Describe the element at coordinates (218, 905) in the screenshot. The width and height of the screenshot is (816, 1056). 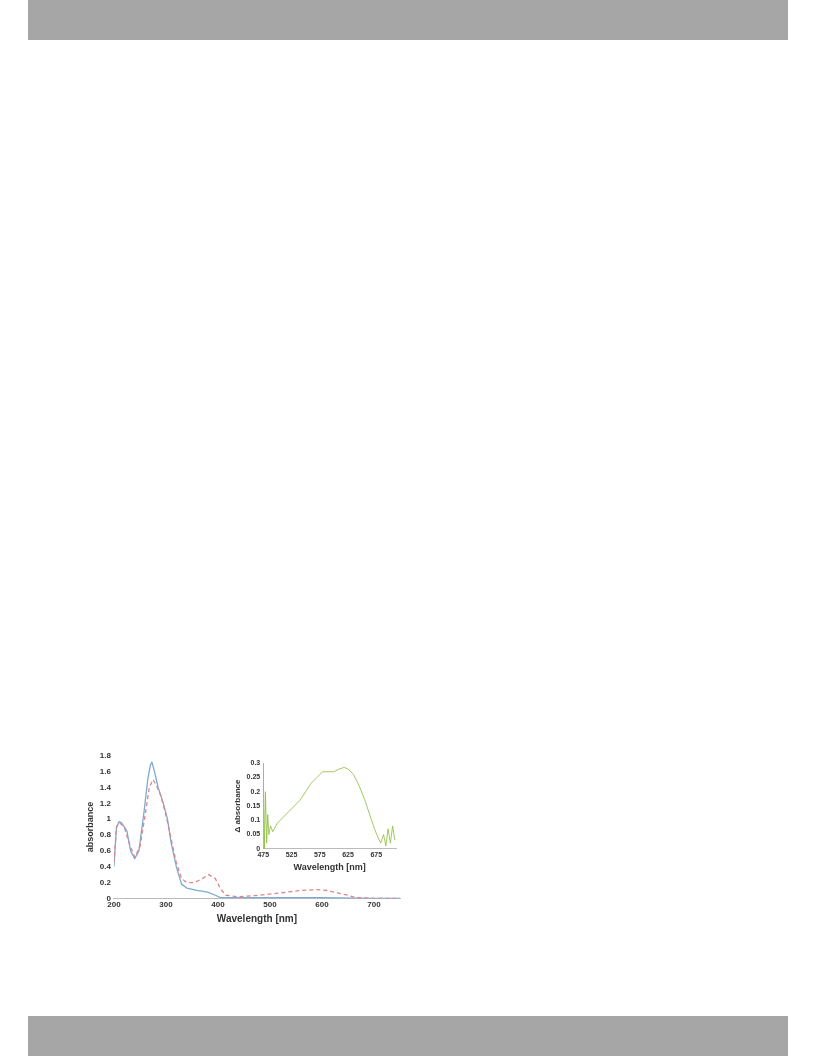
I see `x-tick-label: 400` at that location.